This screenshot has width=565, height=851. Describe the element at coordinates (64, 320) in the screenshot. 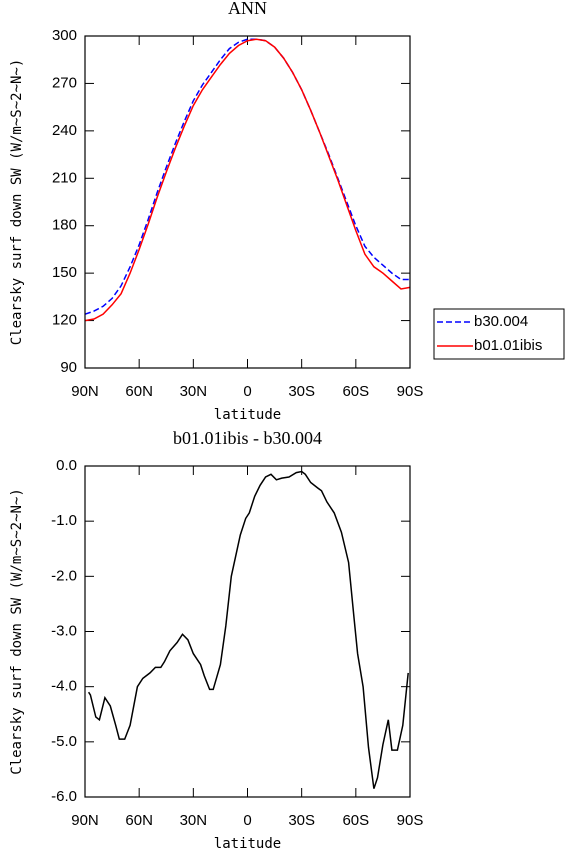

I see `y-tick-label: 120` at that location.